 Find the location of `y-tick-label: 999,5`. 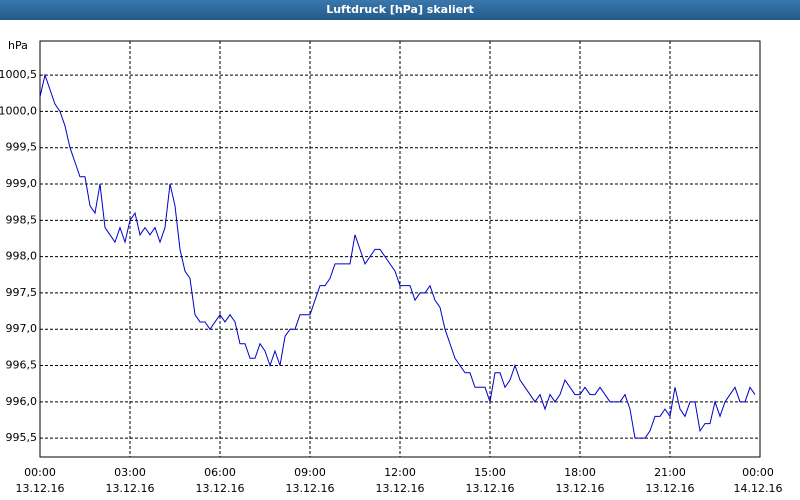

y-tick-label: 999,5 is located at coordinates (22, 147).